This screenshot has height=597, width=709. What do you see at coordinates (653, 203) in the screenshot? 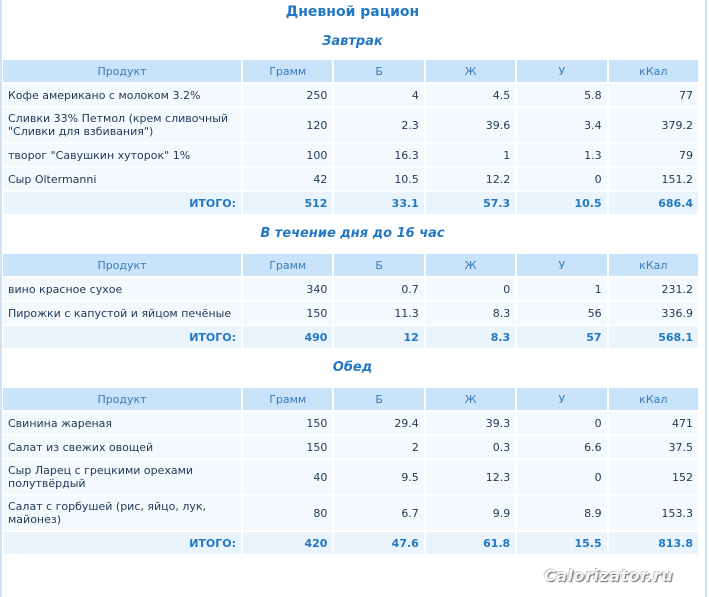
I see `total-kcal: 686.4` at bounding box center [653, 203].